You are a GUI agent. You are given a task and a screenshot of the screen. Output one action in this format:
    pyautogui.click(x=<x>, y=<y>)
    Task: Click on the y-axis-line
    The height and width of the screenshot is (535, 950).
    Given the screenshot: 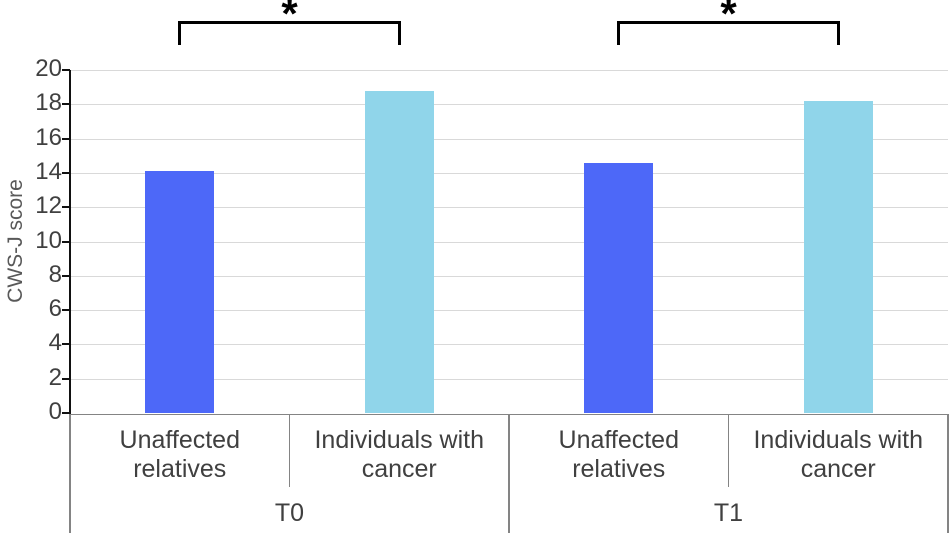 What is the action you would take?
    pyautogui.click(x=69, y=242)
    